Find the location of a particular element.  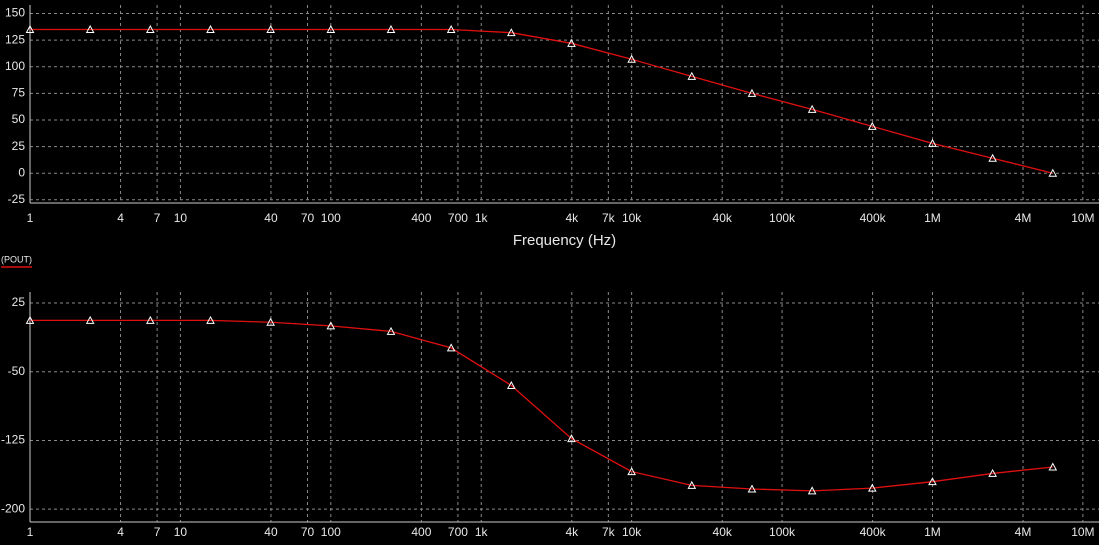

y-tick-label: 125 is located at coordinates (15, 39).